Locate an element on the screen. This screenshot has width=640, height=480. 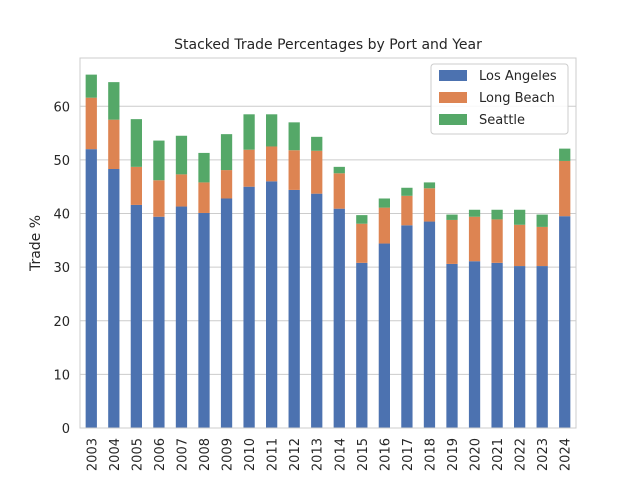
x-tick-label: 2017 is located at coordinates (408, 454).